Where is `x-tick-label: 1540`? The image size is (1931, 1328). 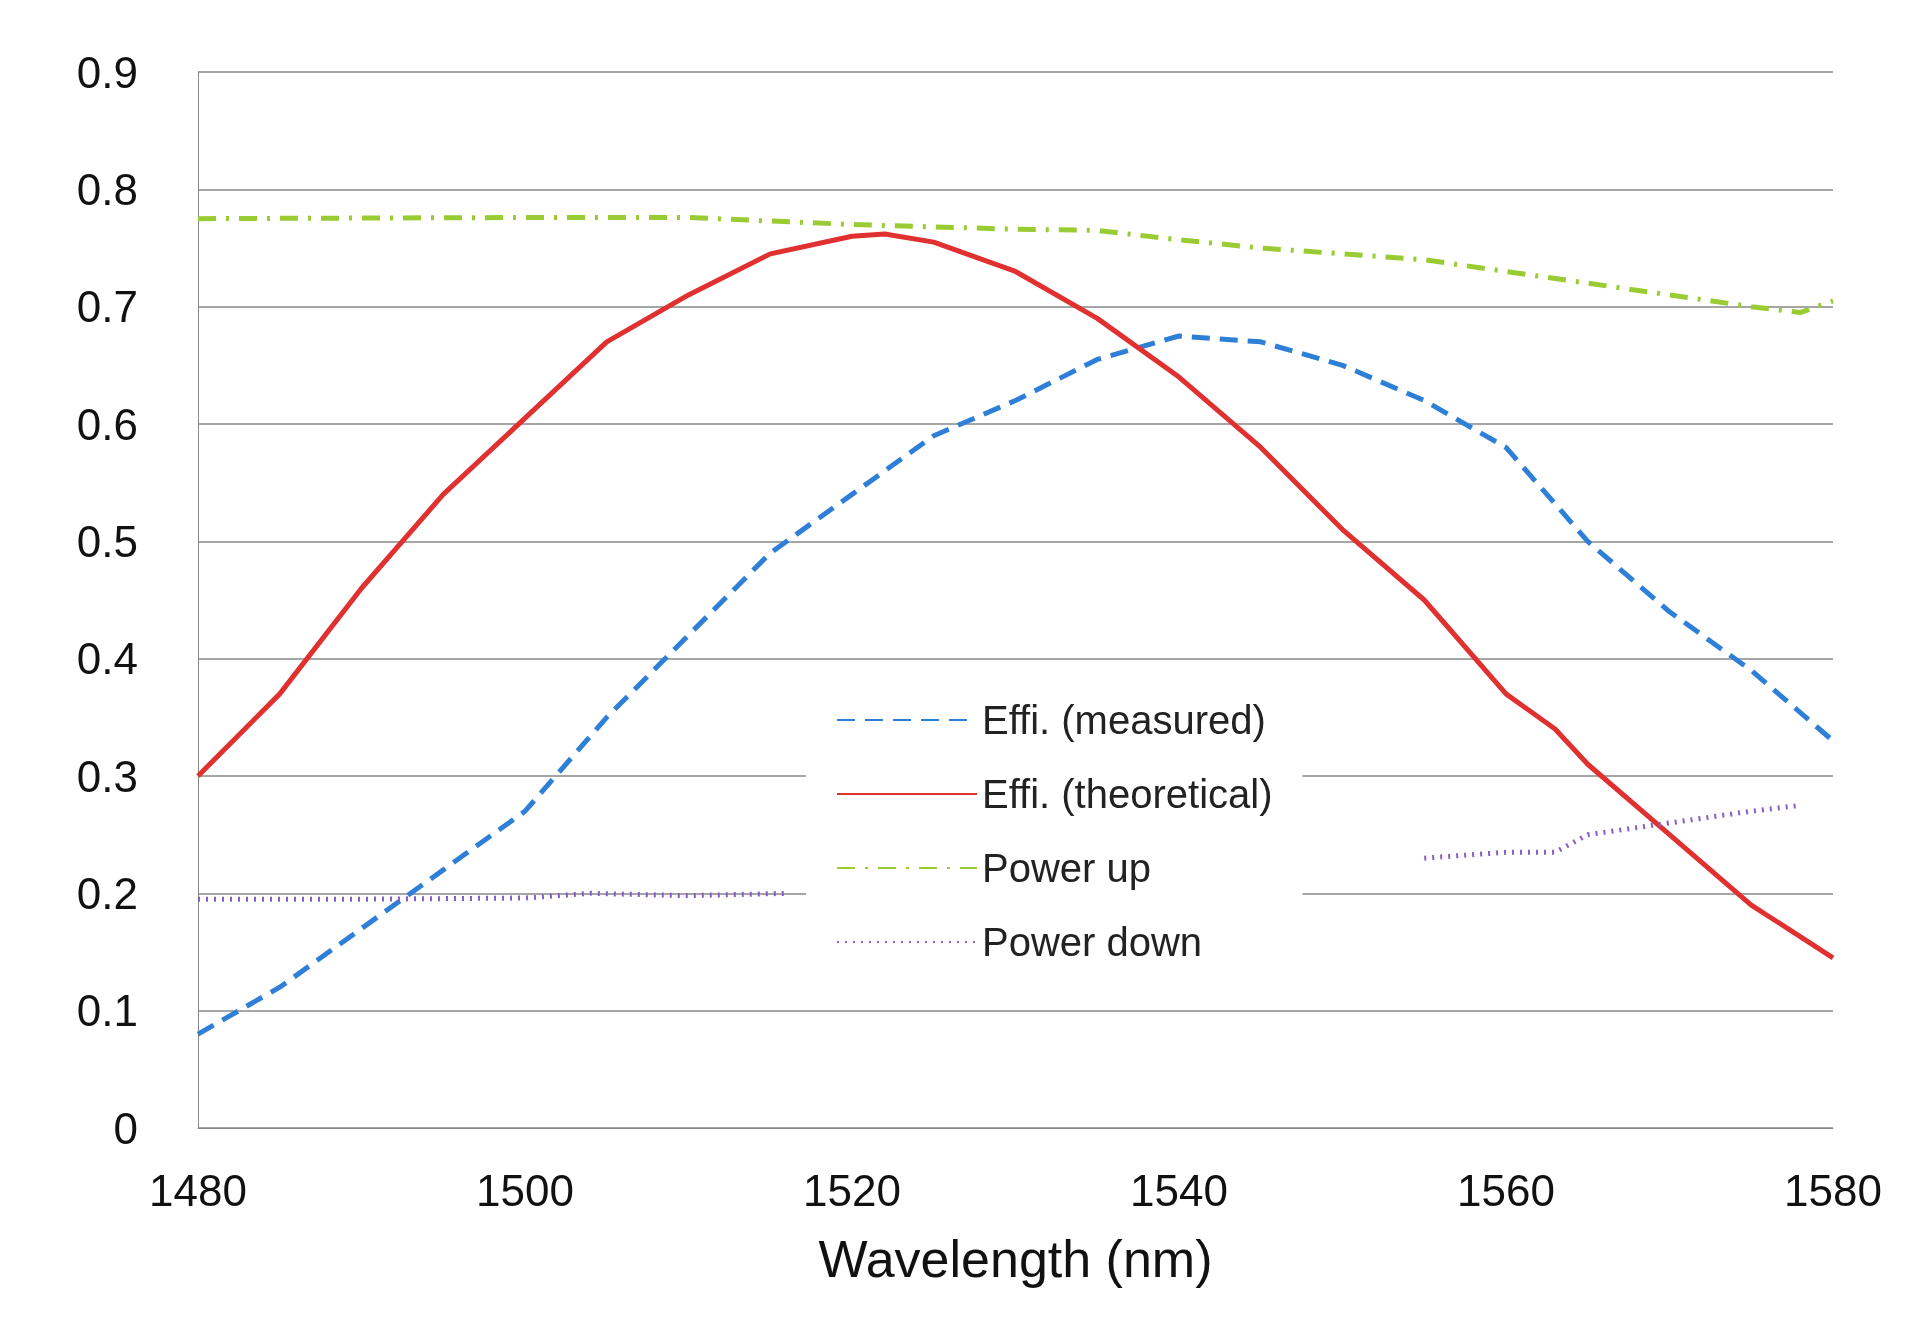 x-tick-label: 1540 is located at coordinates (1179, 1190).